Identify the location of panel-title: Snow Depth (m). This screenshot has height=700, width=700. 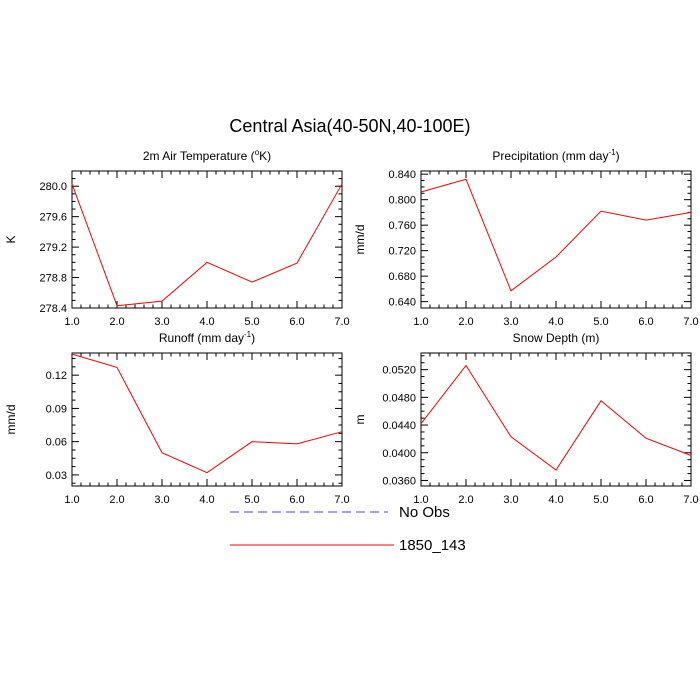
(556, 338).